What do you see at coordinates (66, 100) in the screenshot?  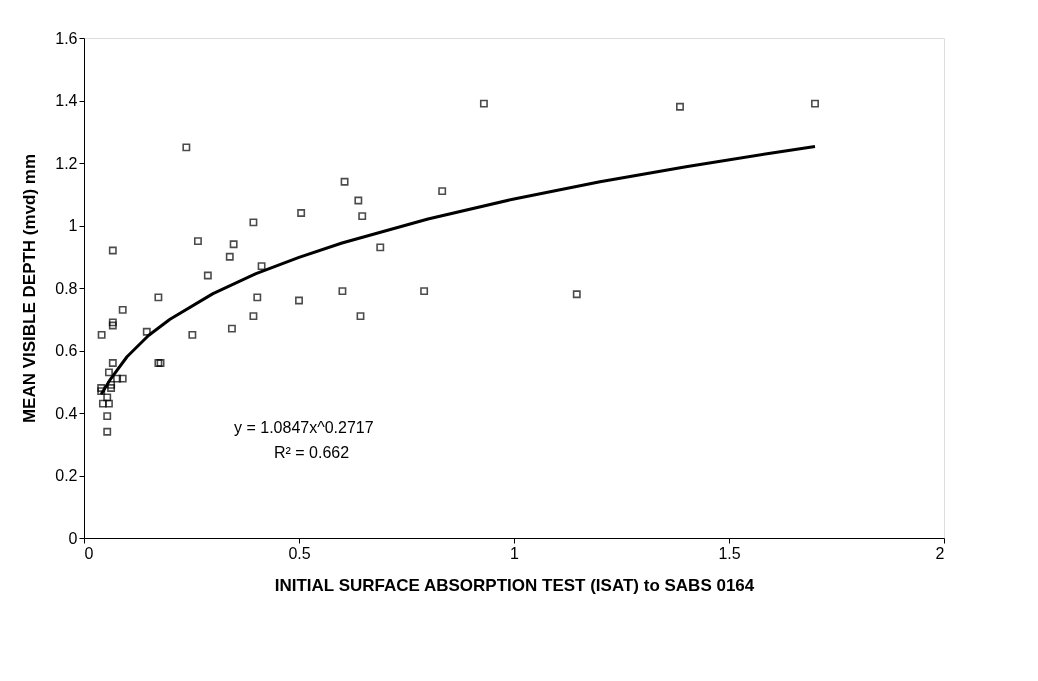 I see `y-tick-label: 1.4` at bounding box center [66, 100].